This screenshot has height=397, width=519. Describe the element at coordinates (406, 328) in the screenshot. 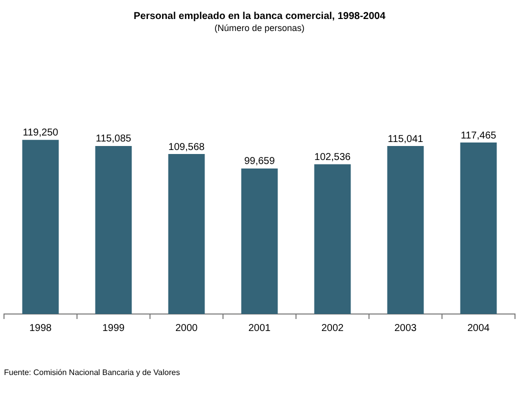

I see `x-tick-label: 2003` at that location.